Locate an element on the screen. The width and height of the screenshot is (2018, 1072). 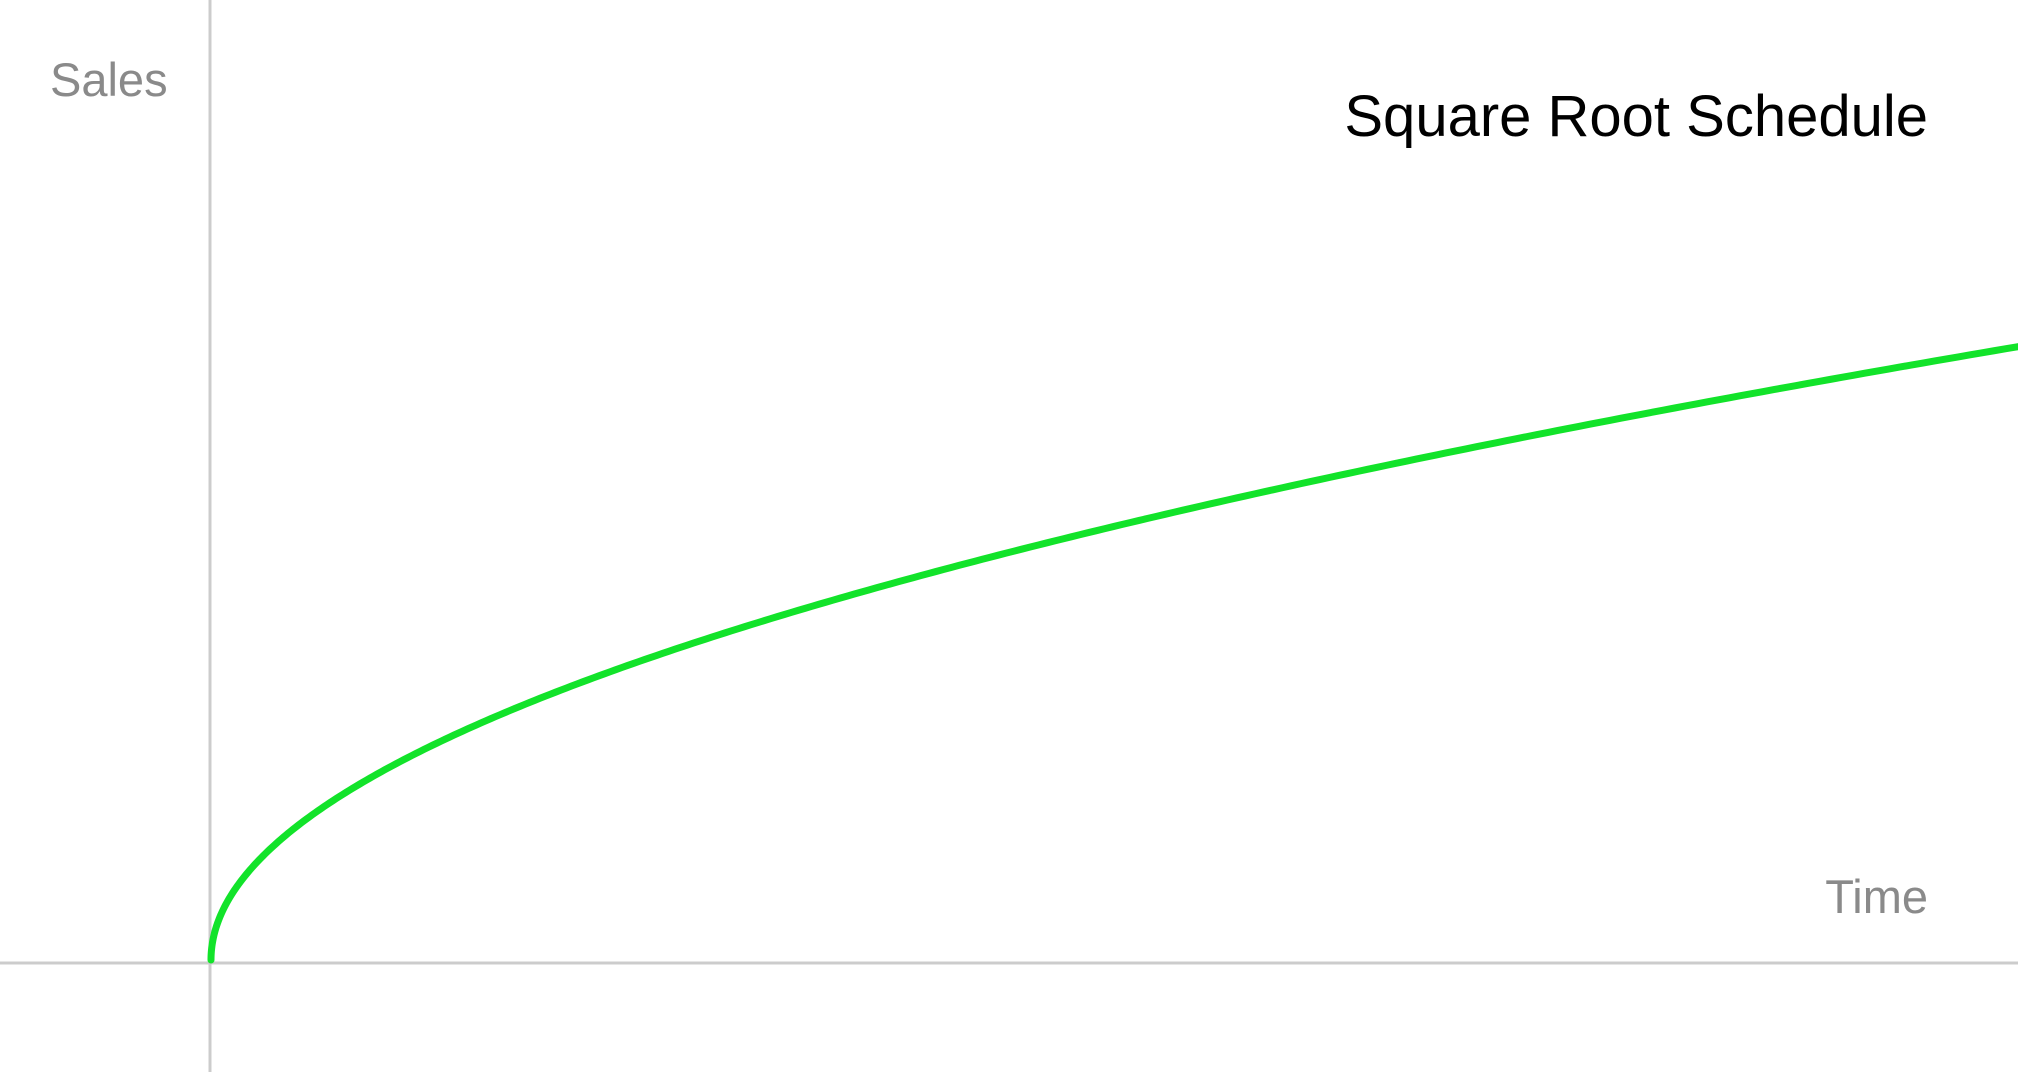
y-axis-label: Sales is located at coordinates (109, 79).